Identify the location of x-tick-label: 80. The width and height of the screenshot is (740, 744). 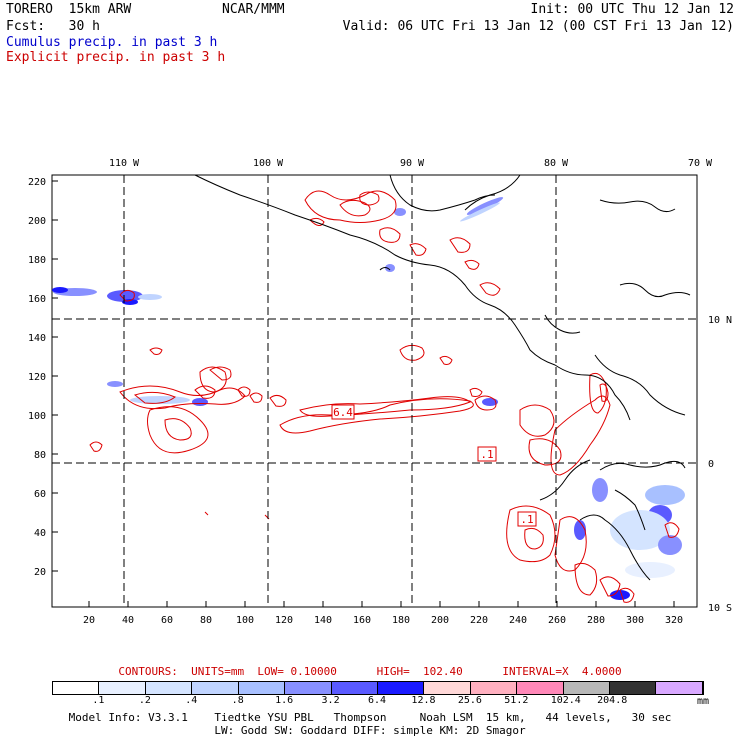
(206, 620).